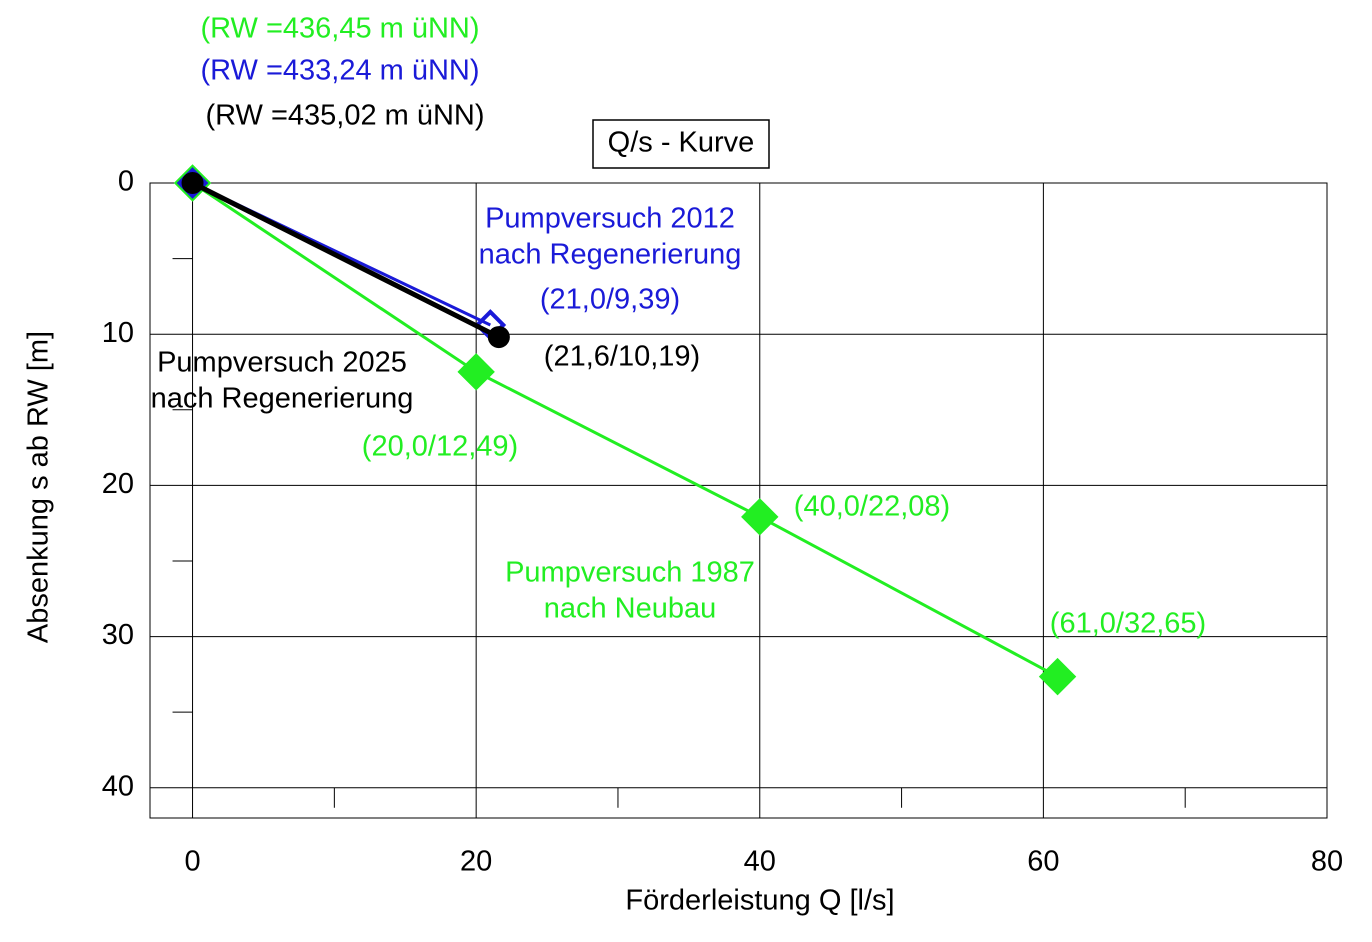 The image size is (1372, 942). Describe the element at coordinates (872, 507) in the screenshot. I see `annotation: (40,0/22,08)` at that location.